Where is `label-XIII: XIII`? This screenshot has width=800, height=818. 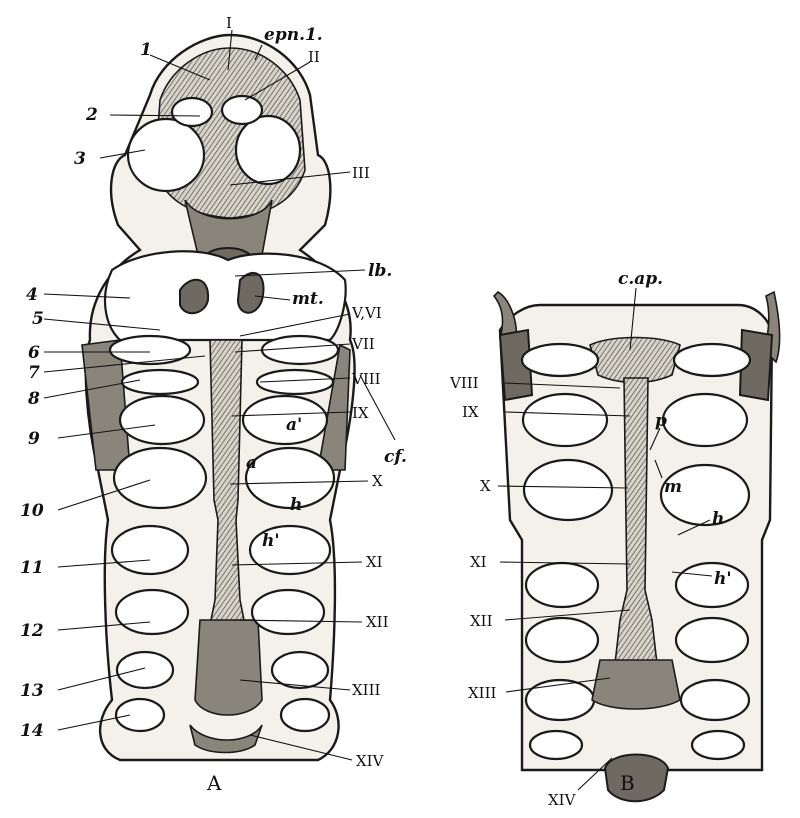
label-XIII: XIII is located at coordinates (366, 690).